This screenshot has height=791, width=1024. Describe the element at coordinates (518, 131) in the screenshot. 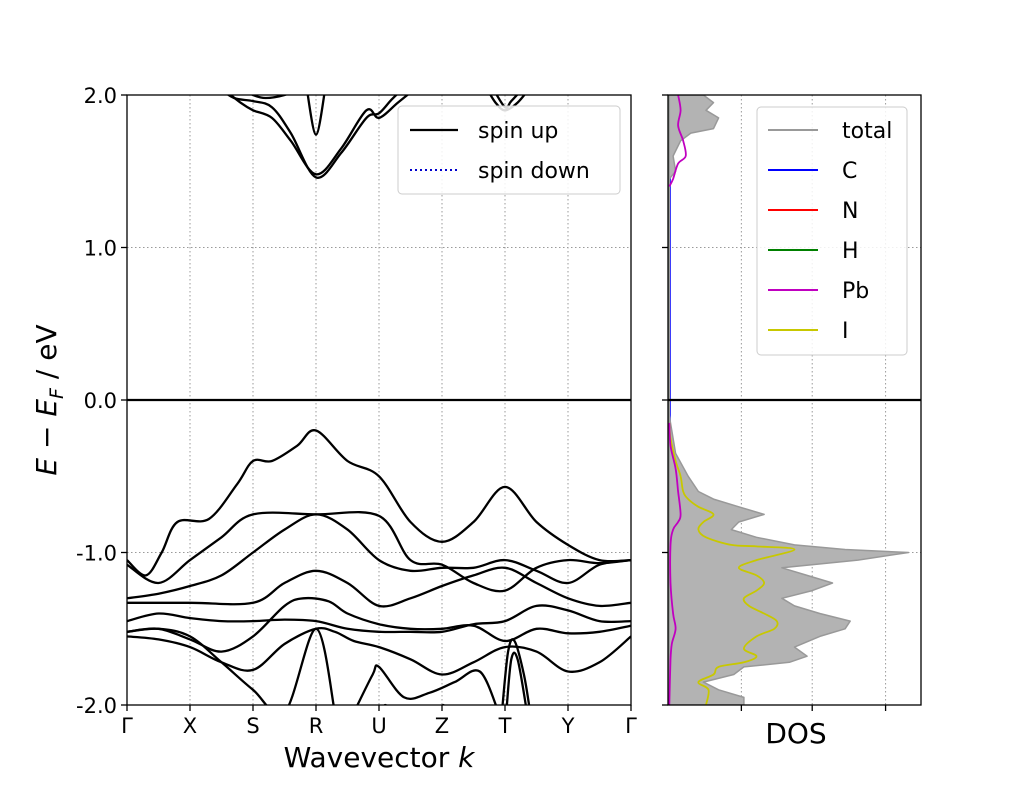

I see `legend-label-spin-up: spin up` at that location.